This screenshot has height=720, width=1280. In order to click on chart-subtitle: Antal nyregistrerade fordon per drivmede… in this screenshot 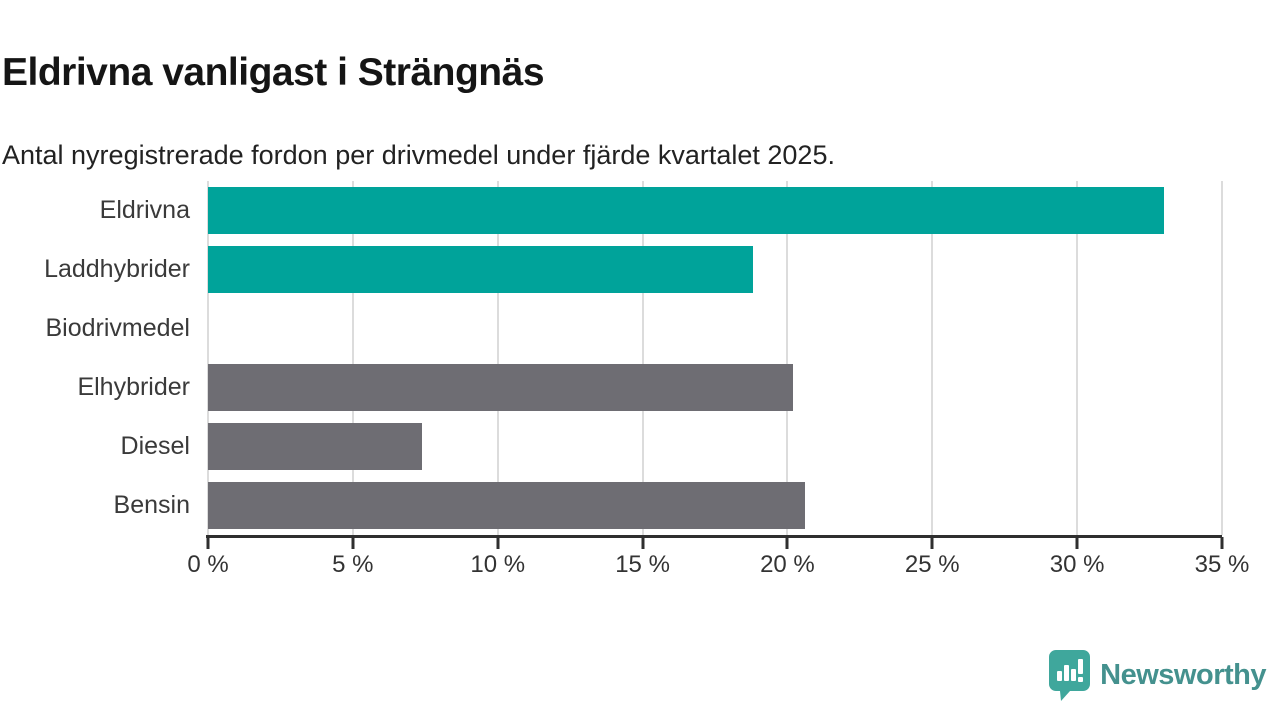, I will do `click(418, 155)`.